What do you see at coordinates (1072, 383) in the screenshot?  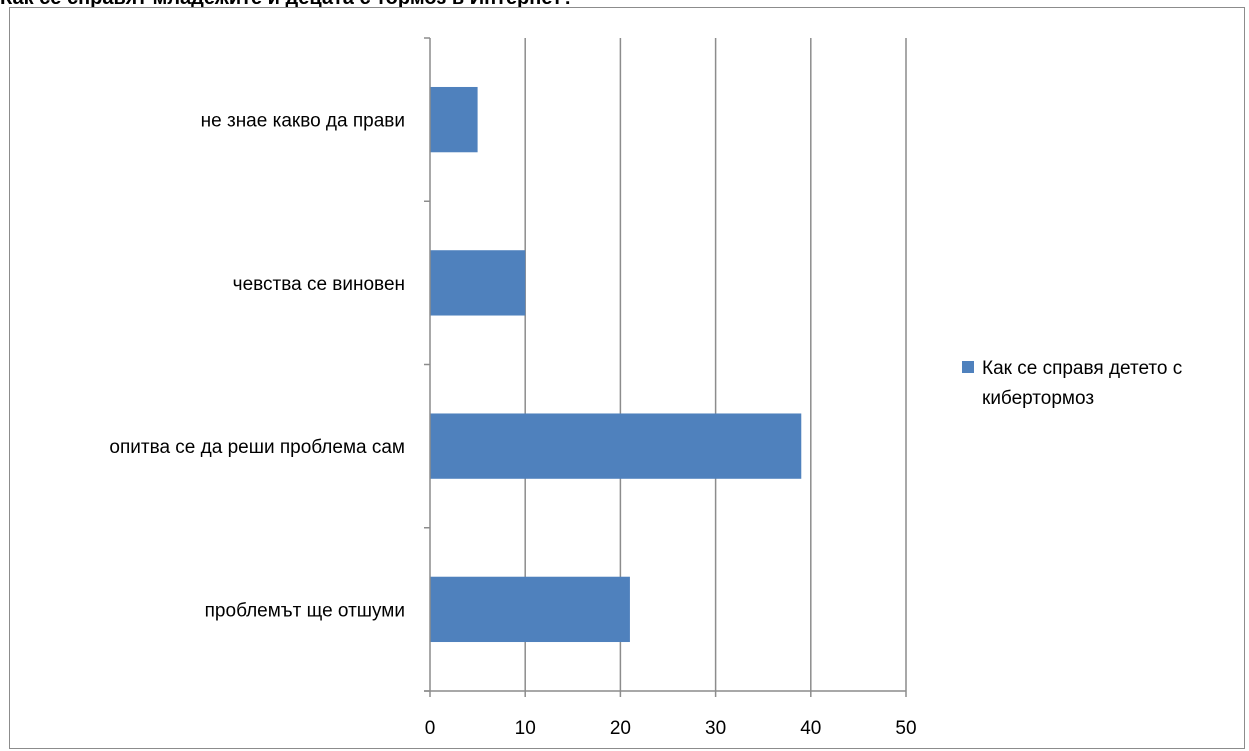 I see `legend: Как се справя детето с кибертормоз` at bounding box center [1072, 383].